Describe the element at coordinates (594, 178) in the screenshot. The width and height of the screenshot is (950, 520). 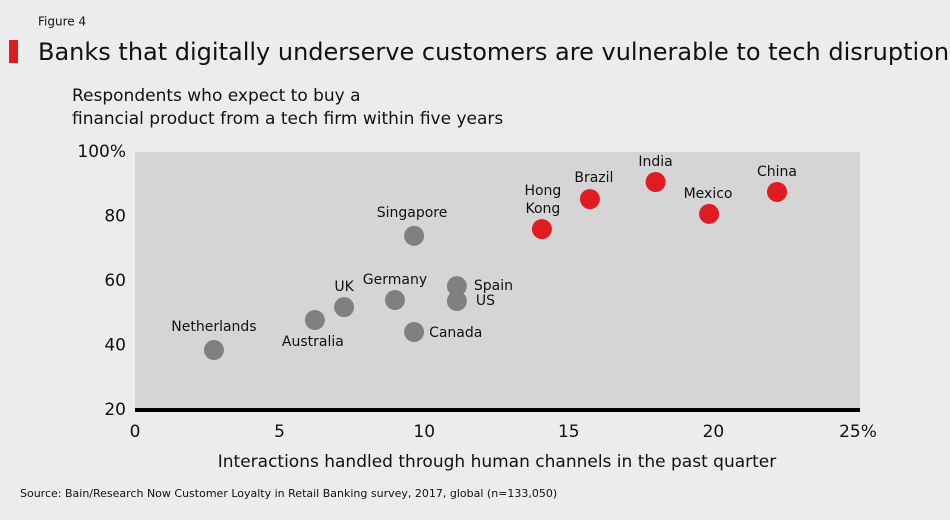
I see `point-label: Brazil` at that location.